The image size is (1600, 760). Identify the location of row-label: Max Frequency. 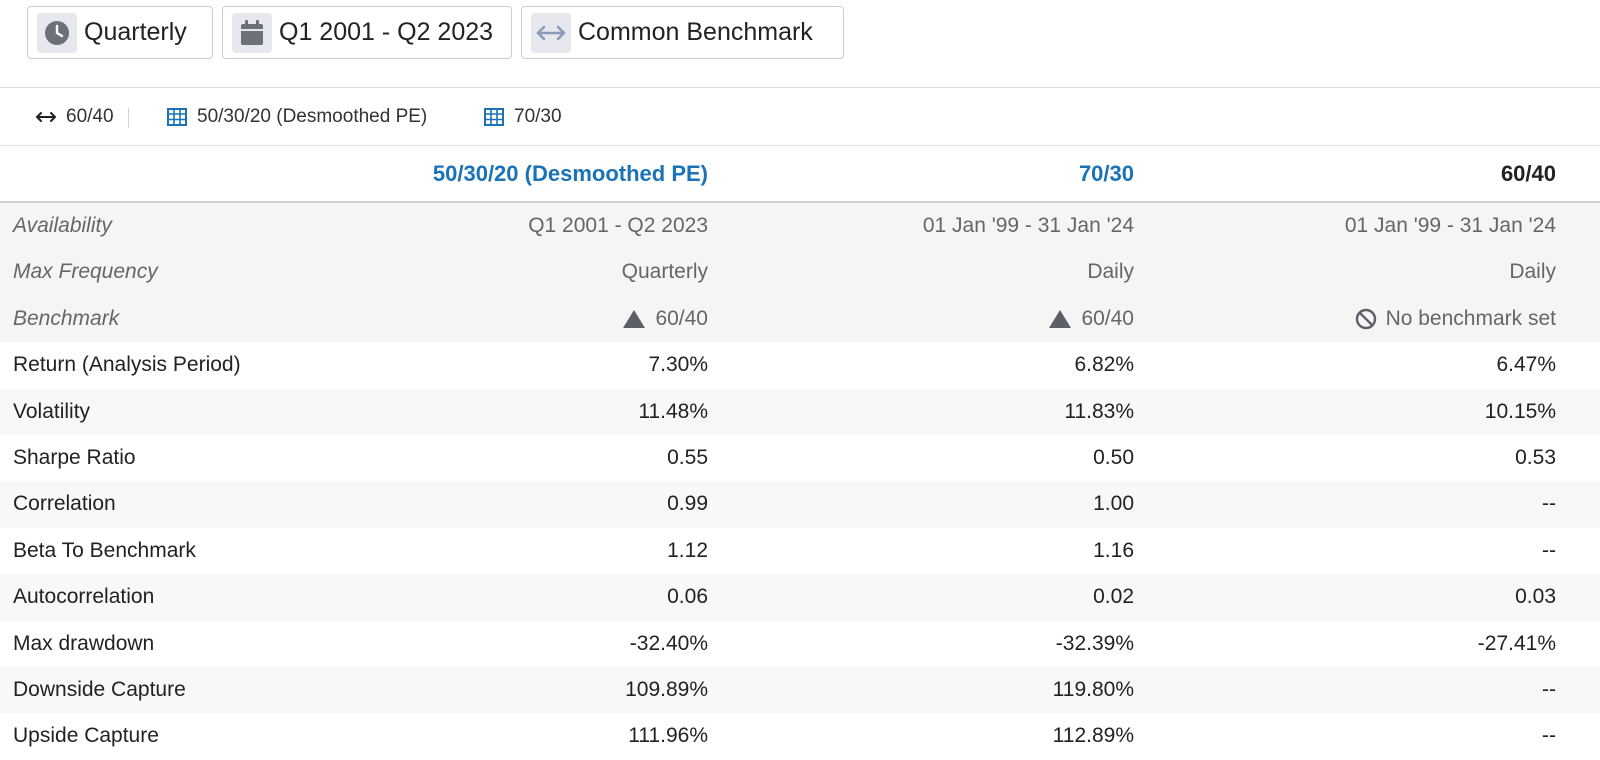
(85, 272).